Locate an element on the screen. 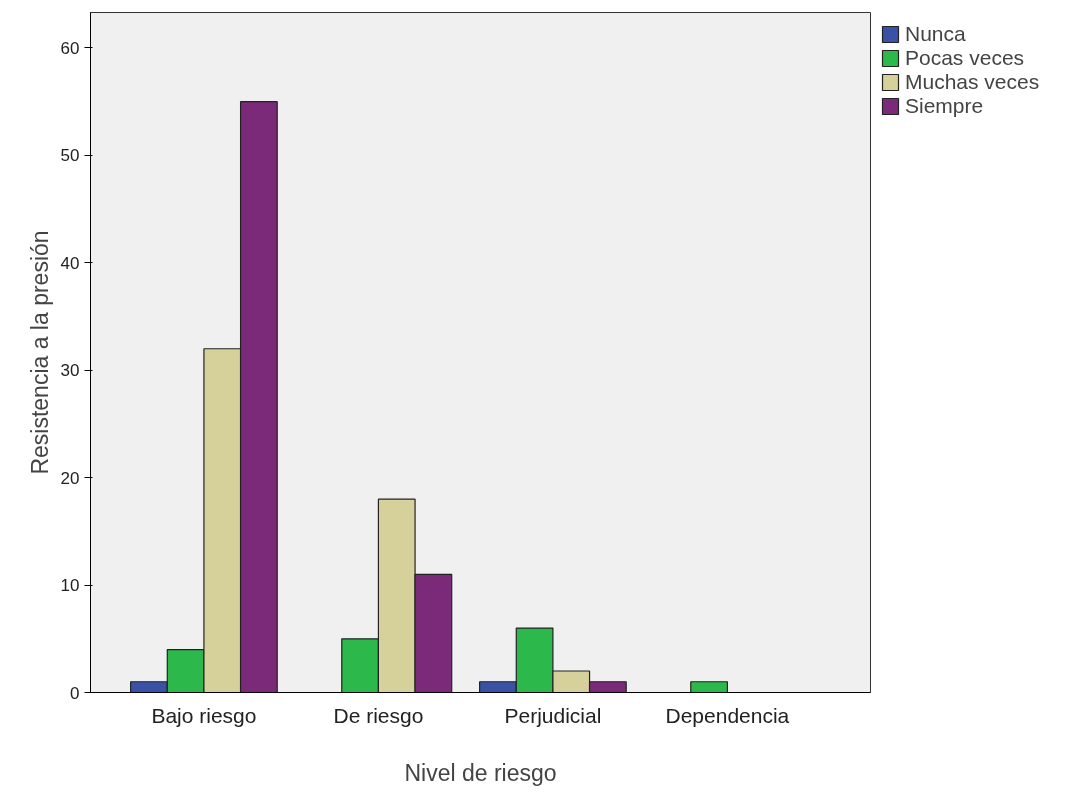  x-tick-label: Perjudicial is located at coordinates (553, 715).